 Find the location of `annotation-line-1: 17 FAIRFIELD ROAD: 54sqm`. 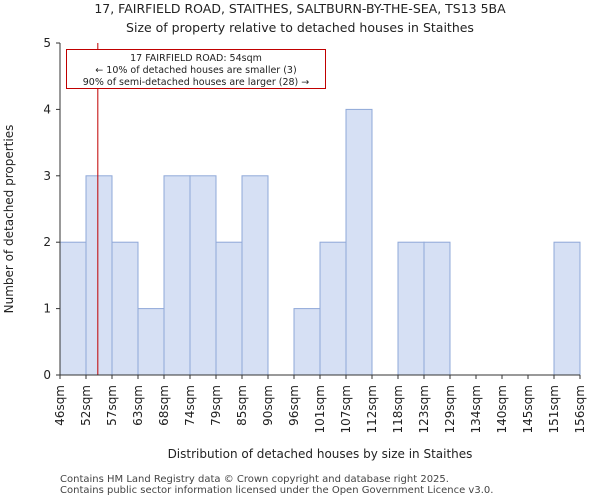

annotation-line-1: 17 FAIRFIELD ROAD: 54sqm is located at coordinates (196, 58).